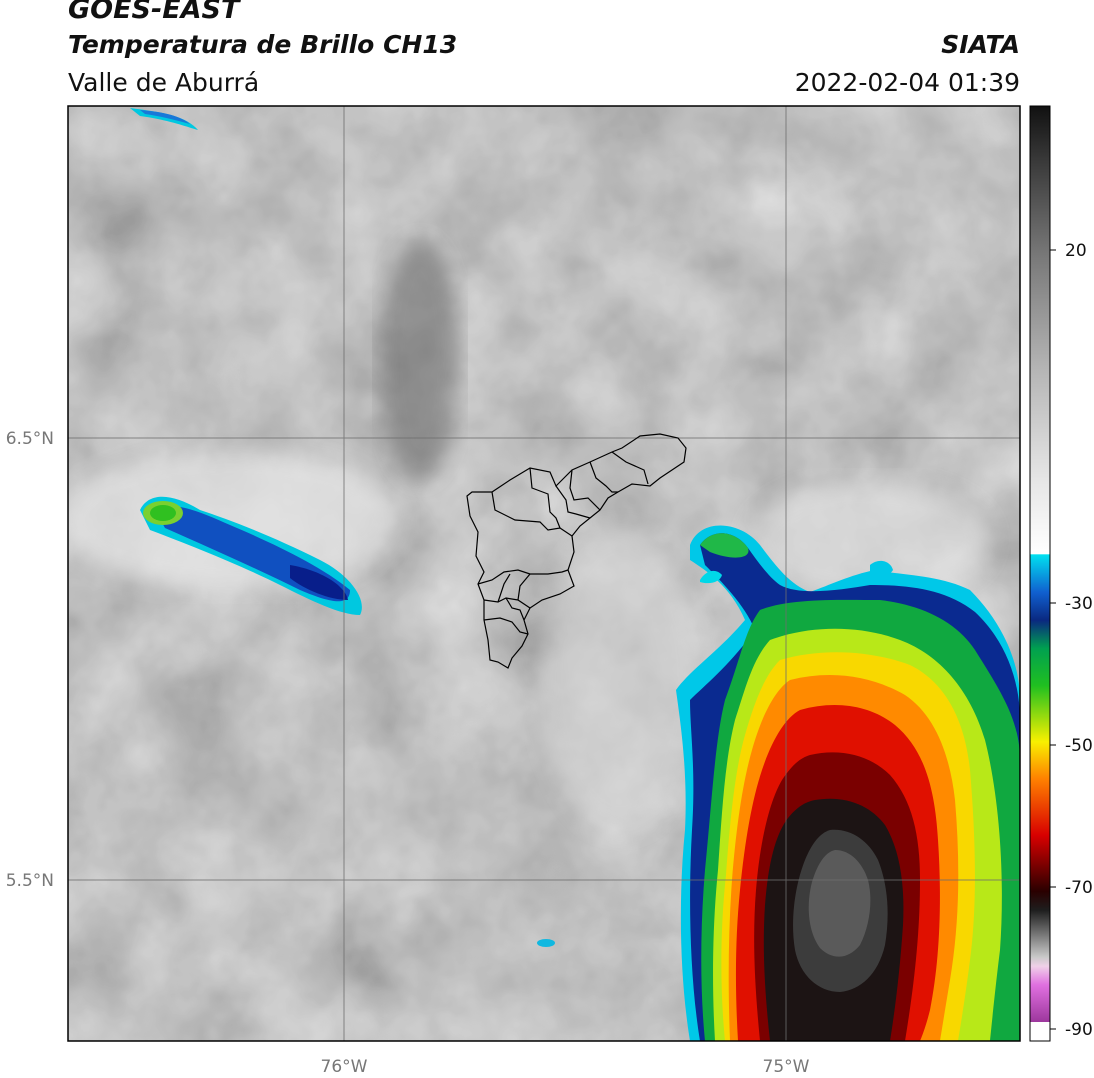  Describe the element at coordinates (164, 82) in the screenshot. I see `region-subtitle: Valle de Aburrá` at that location.